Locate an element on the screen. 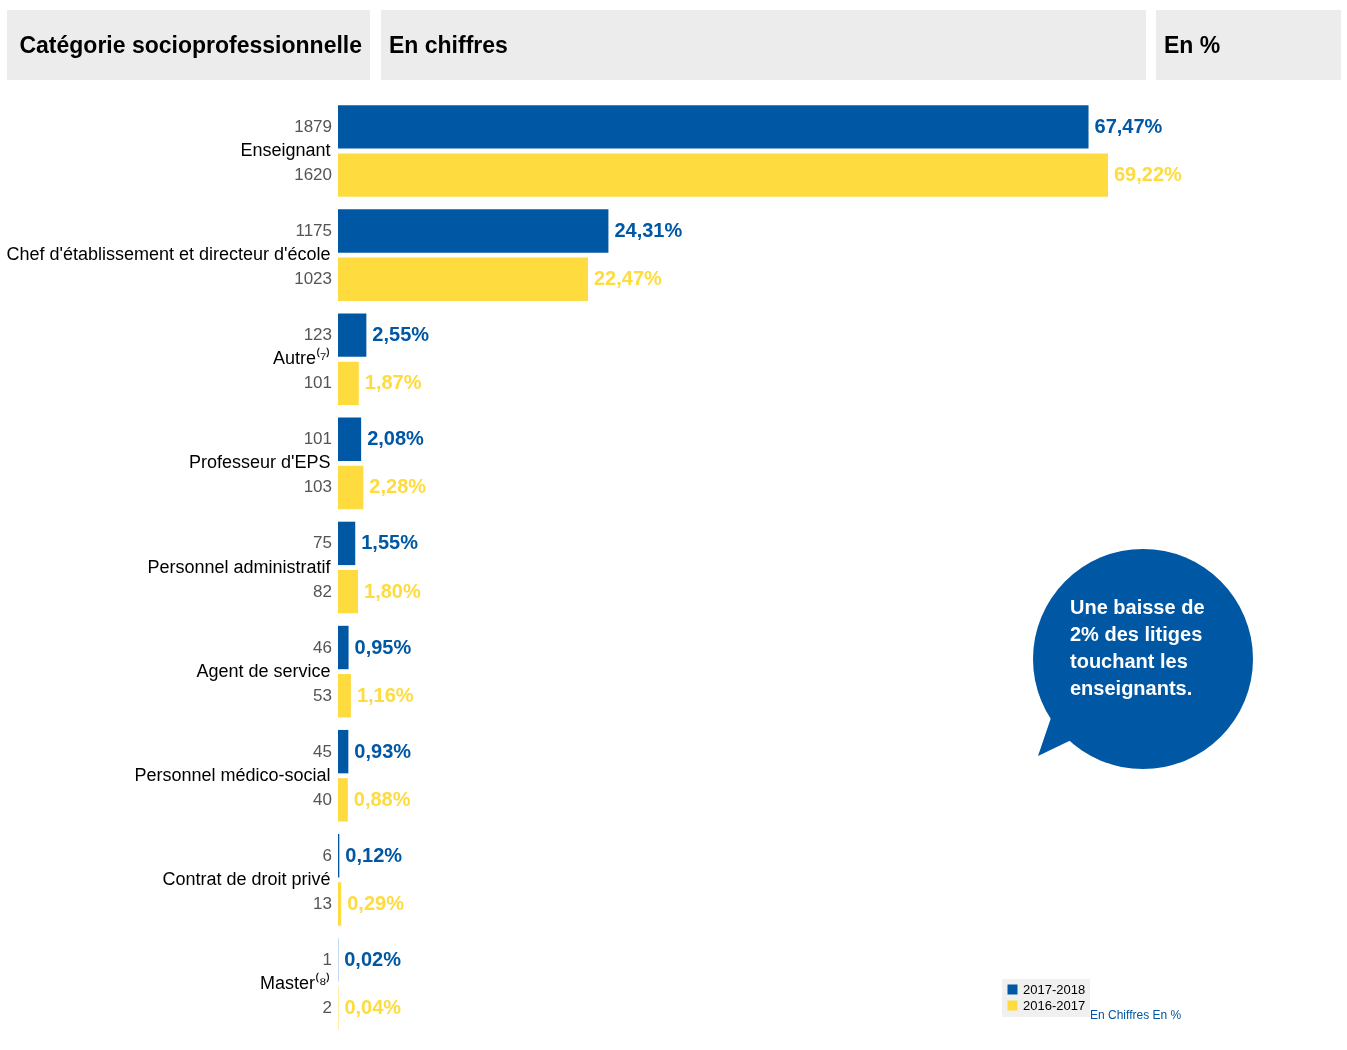  text: 40 is located at coordinates (322, 799).